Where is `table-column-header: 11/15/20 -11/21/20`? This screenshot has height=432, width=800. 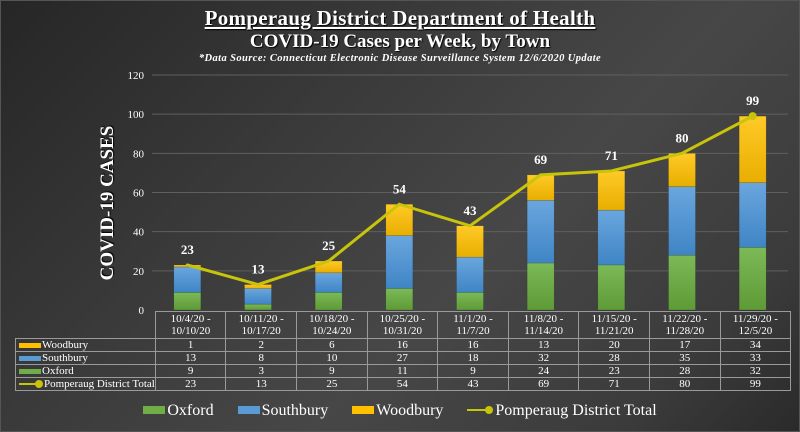 table-column-header: 11/15/20 -11/21/20 is located at coordinates (614, 325).